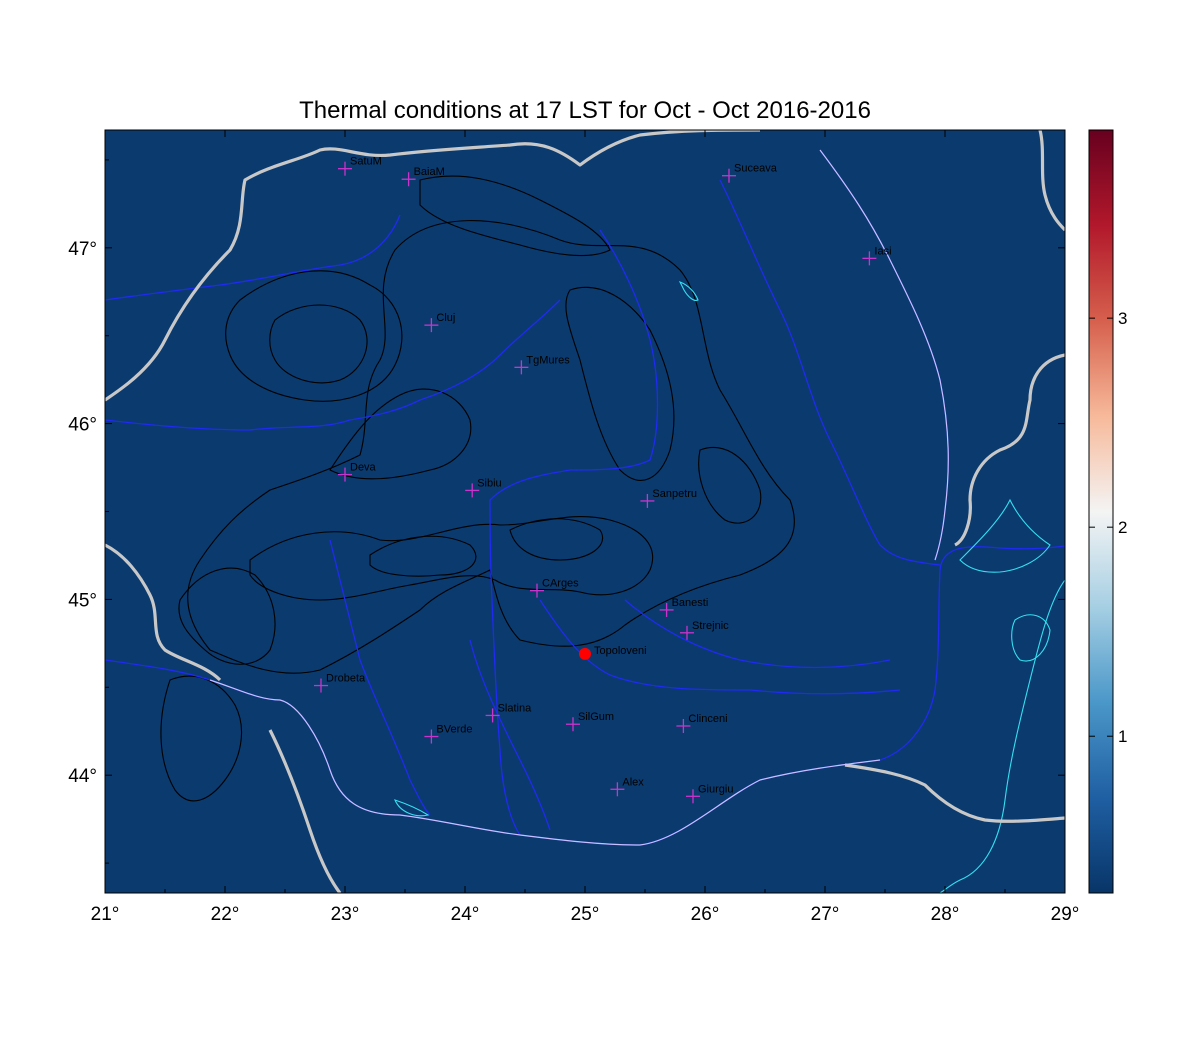 The width and height of the screenshot is (1200, 1050). Describe the element at coordinates (454, 730) in the screenshot. I see `station-label: BVerde` at that location.